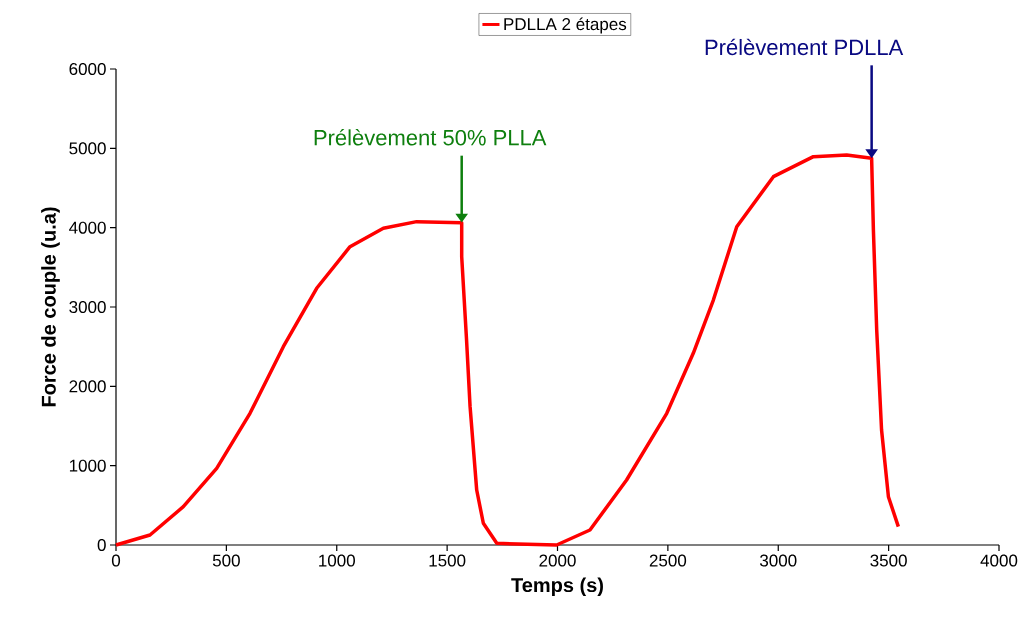 Image resolution: width=1026 pixels, height=635 pixels. I want to click on annotation: Prélèvement PDLLA, so click(804, 47).